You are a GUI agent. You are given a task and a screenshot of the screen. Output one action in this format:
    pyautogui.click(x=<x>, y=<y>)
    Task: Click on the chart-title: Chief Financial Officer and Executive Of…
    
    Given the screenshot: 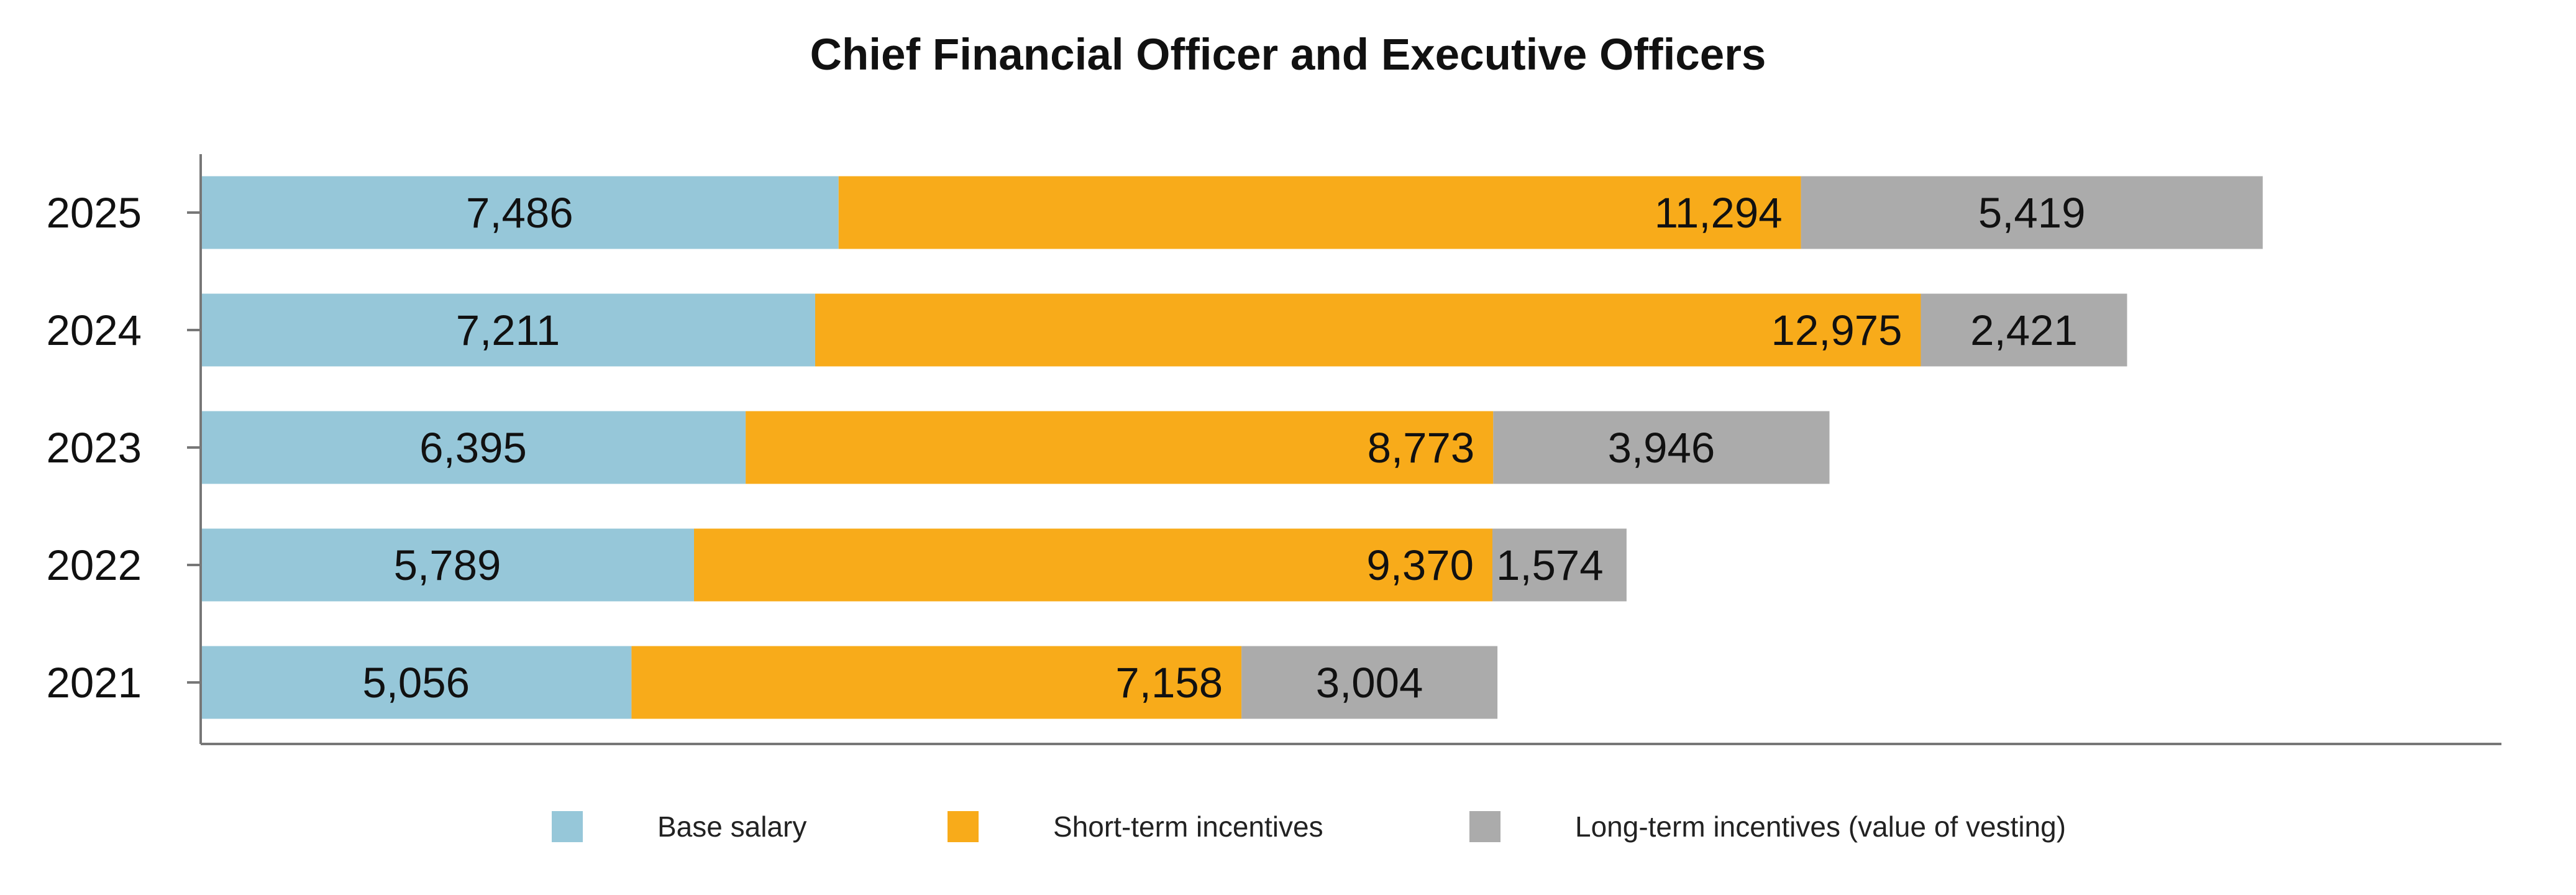 What is the action you would take?
    pyautogui.click(x=1288, y=55)
    